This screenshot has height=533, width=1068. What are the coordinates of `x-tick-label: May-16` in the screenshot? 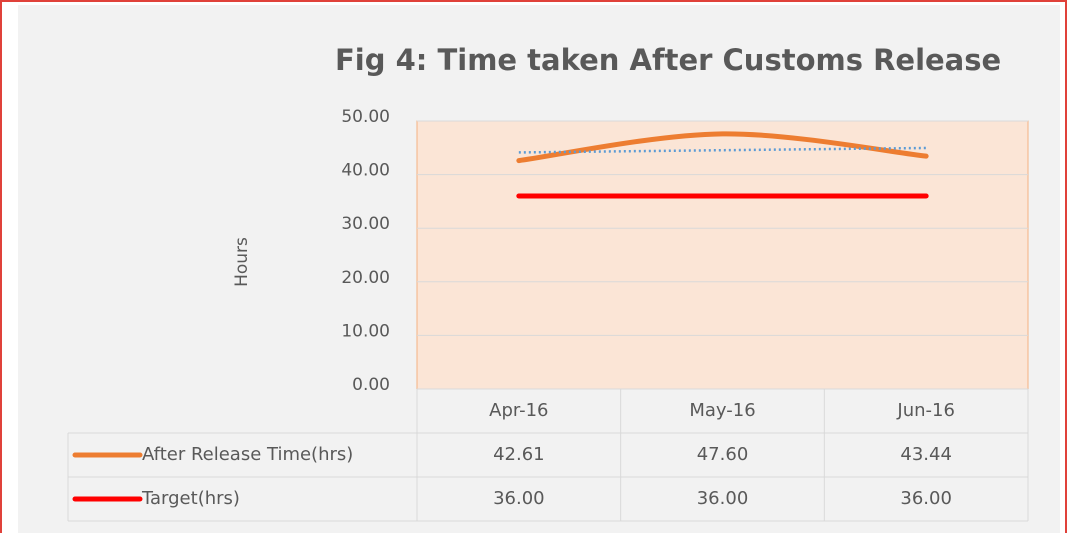 It's located at (722, 410).